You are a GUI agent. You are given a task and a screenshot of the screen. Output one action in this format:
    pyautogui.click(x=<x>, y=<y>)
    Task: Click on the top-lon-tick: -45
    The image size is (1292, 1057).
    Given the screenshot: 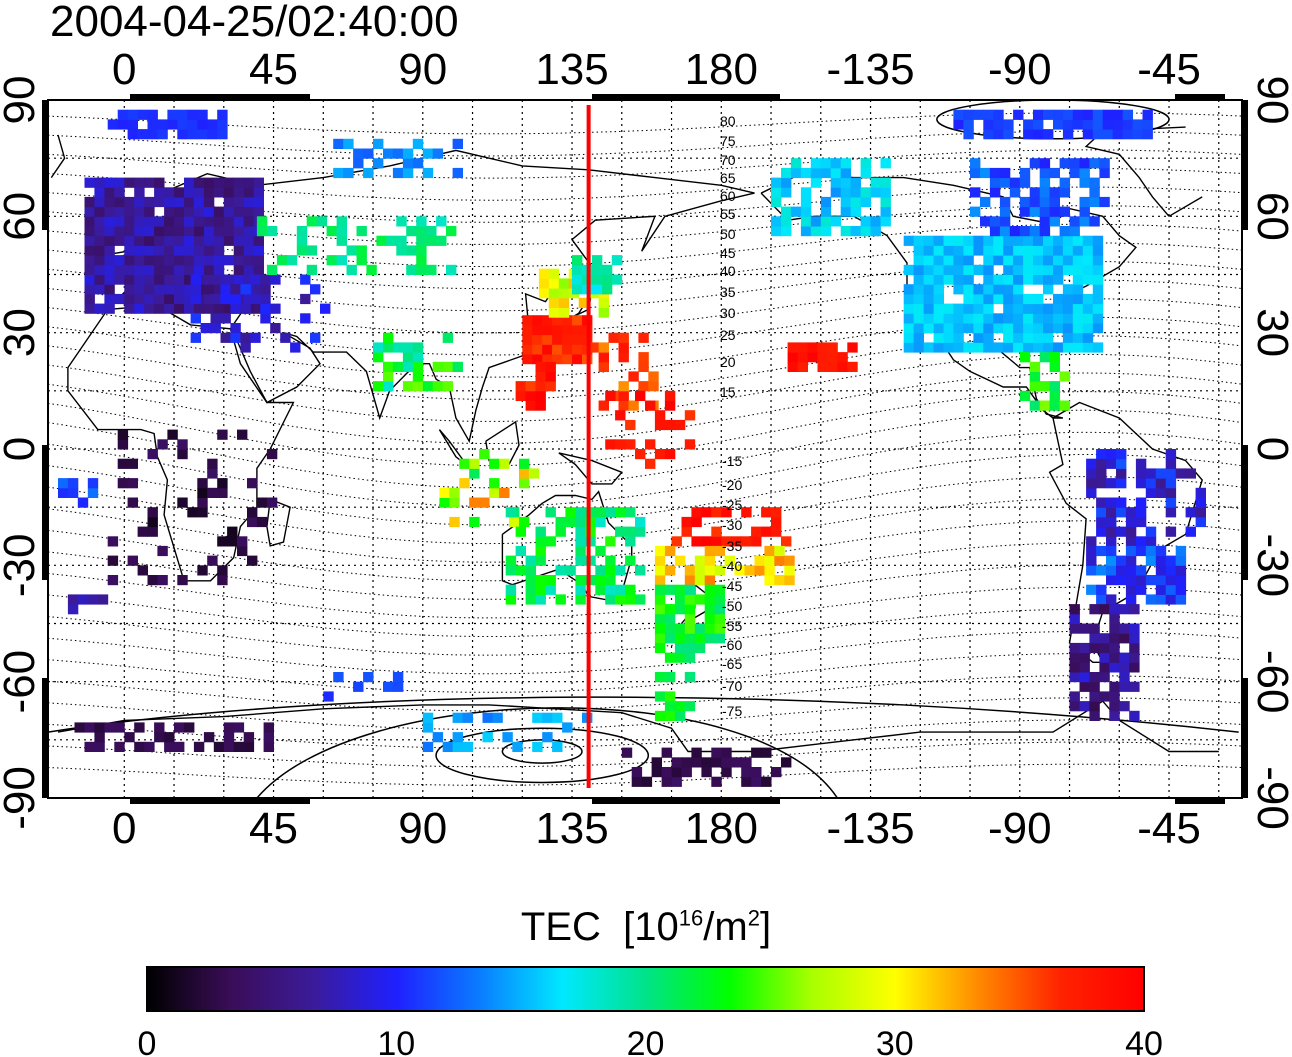 What is the action you would take?
    pyautogui.click(x=1169, y=69)
    